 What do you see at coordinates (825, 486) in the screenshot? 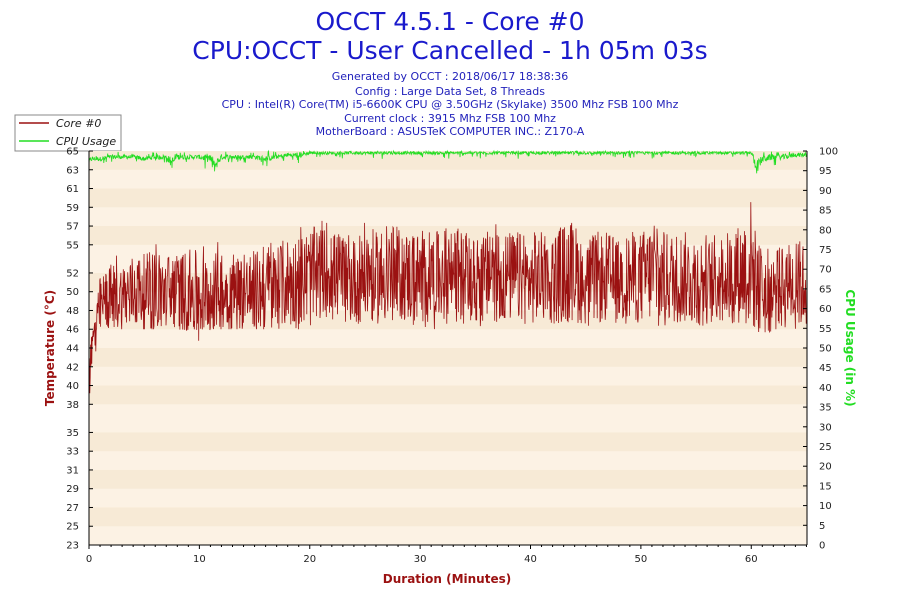
I see `y2-tick-label: 15` at bounding box center [825, 486].